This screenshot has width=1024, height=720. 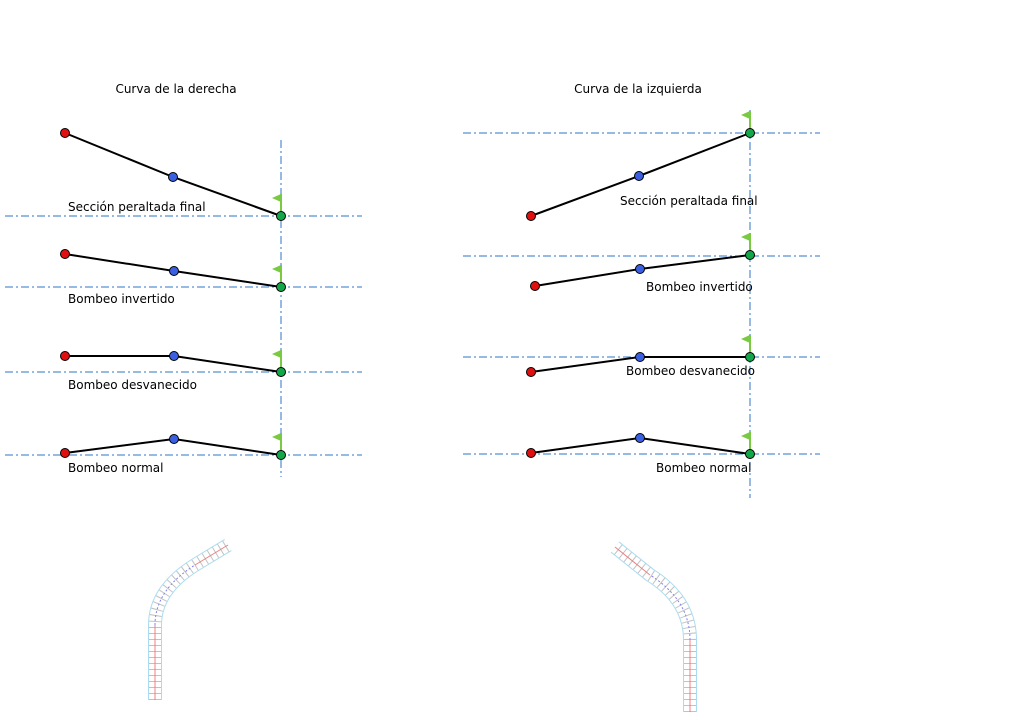 What do you see at coordinates (653, 626) in the screenshot?
I see `road-plan-left-curve` at bounding box center [653, 626].